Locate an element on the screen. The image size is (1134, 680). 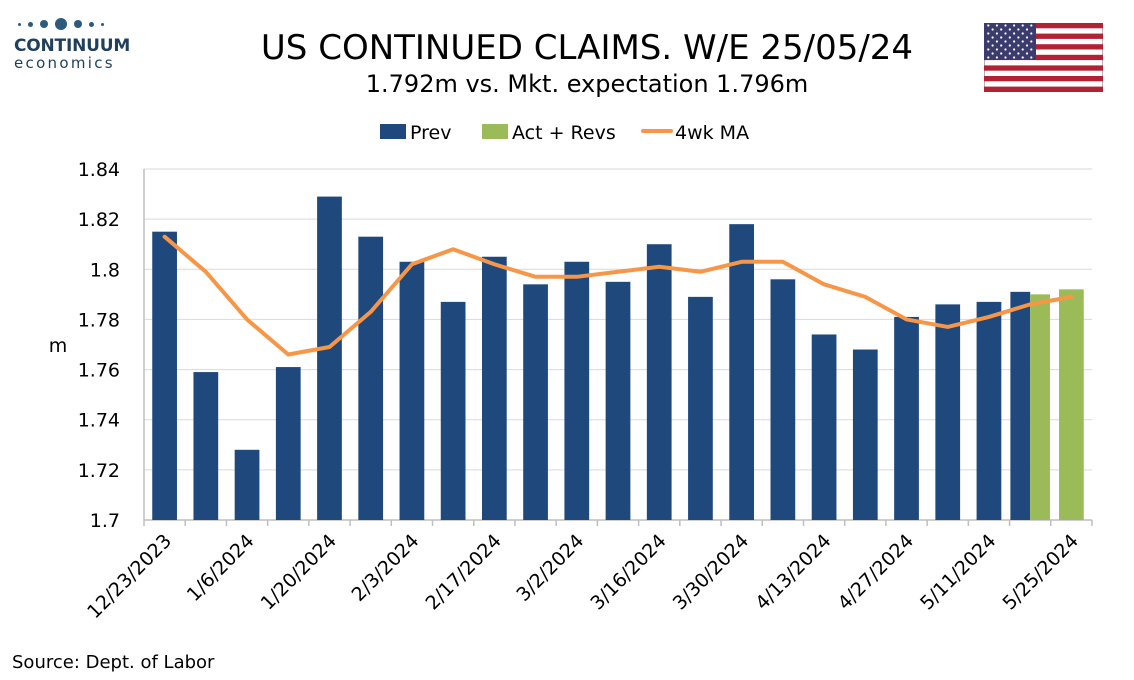
x-tick-label: 3/2/2024 is located at coordinates (550, 568).